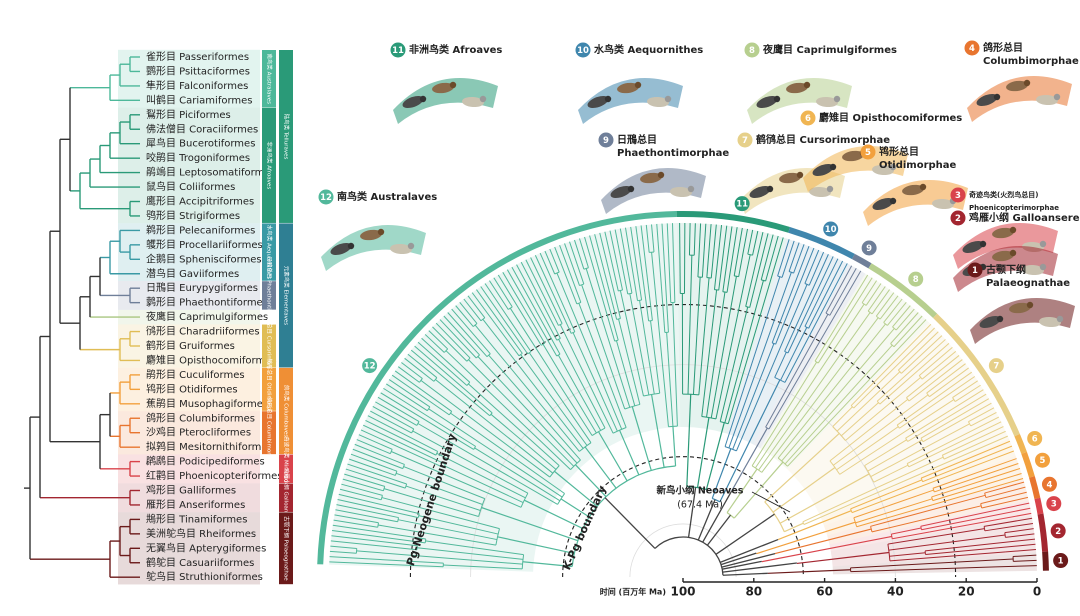 This screenshot has height=616, width=1080. Describe the element at coordinates (1061, 562) in the screenshot. I see `clade-number: 1` at that location.